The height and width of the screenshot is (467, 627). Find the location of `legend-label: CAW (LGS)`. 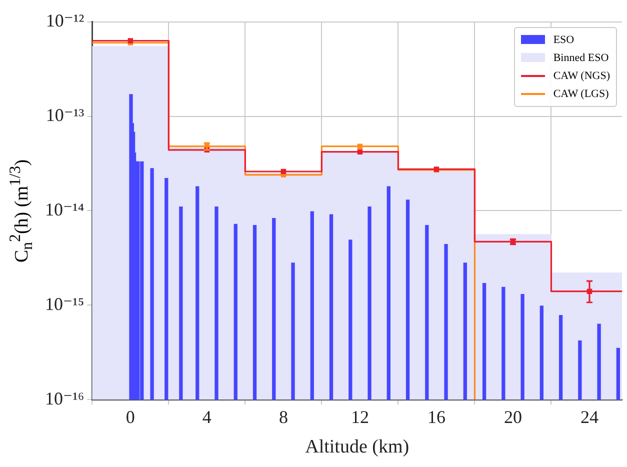

legend-label: CAW (LGS) is located at coordinates (581, 94).